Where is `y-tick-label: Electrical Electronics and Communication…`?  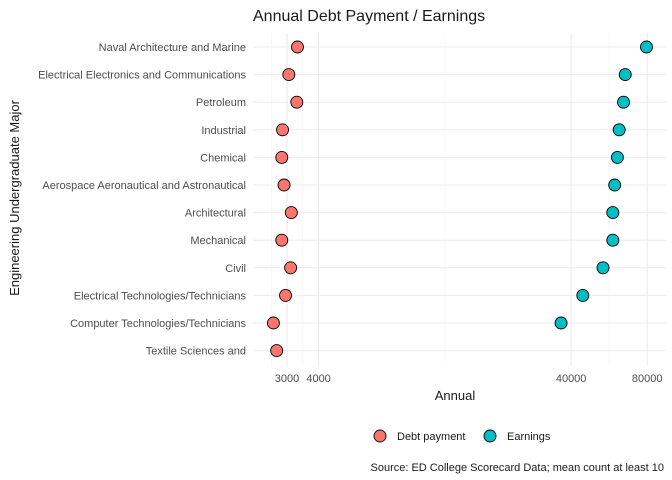 y-tick-label: Electrical Electronics and Communication… is located at coordinates (142, 76).